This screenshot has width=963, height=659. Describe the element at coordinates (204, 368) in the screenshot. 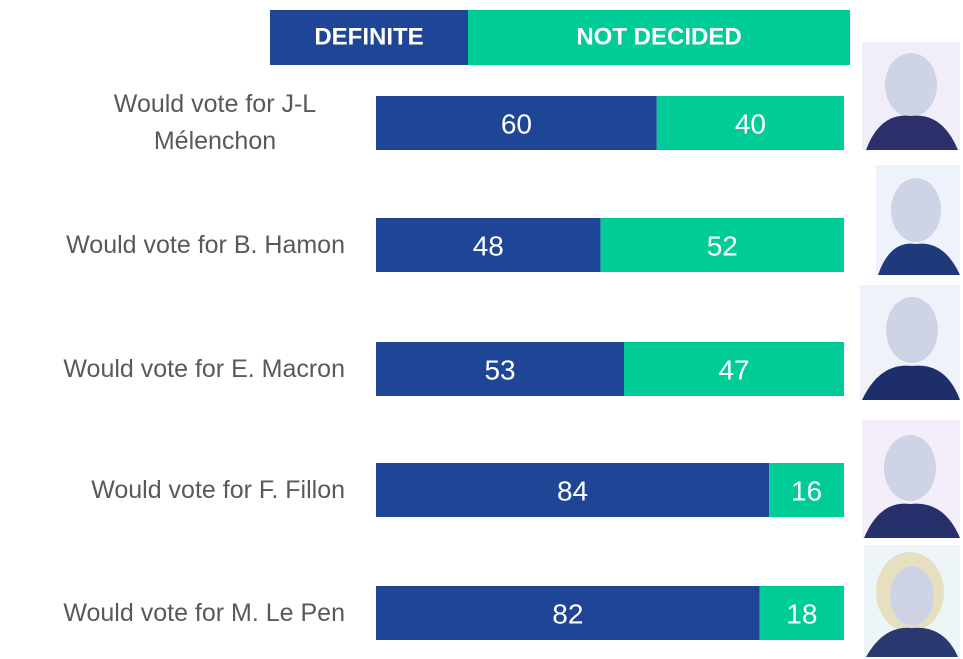

I see `category-text: Would vote for E. Macron` at that location.